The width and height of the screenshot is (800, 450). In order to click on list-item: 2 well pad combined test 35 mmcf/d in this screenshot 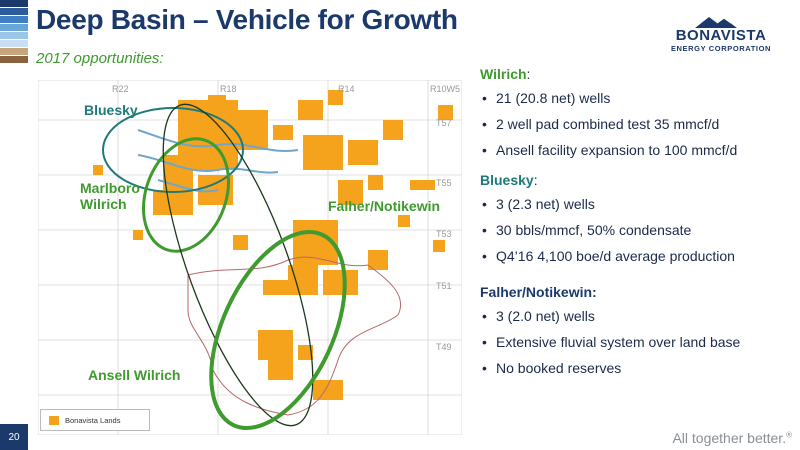, I will do `click(635, 124)`.